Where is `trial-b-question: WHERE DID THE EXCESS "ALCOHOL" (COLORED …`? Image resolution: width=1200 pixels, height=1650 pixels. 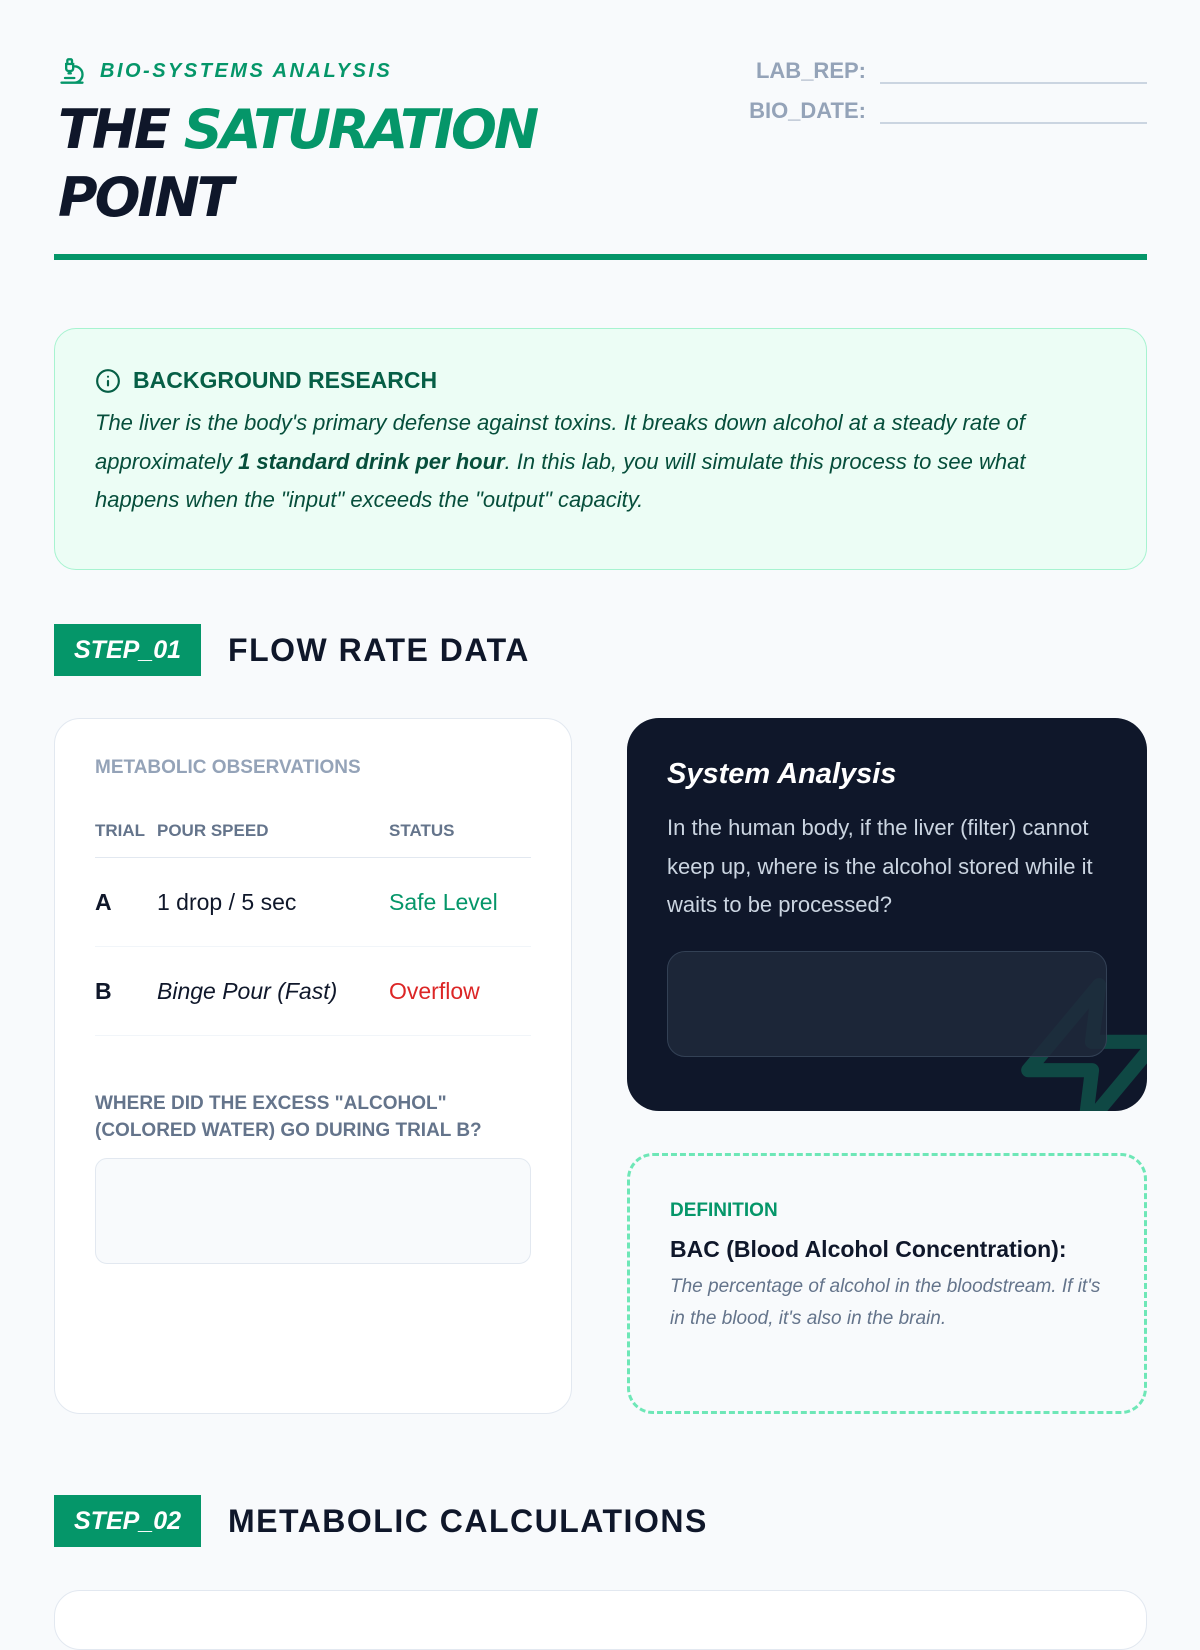
trial-b-question: WHERE DID THE EXCESS "ALCOHOL" (COLORED … is located at coordinates (288, 1117).